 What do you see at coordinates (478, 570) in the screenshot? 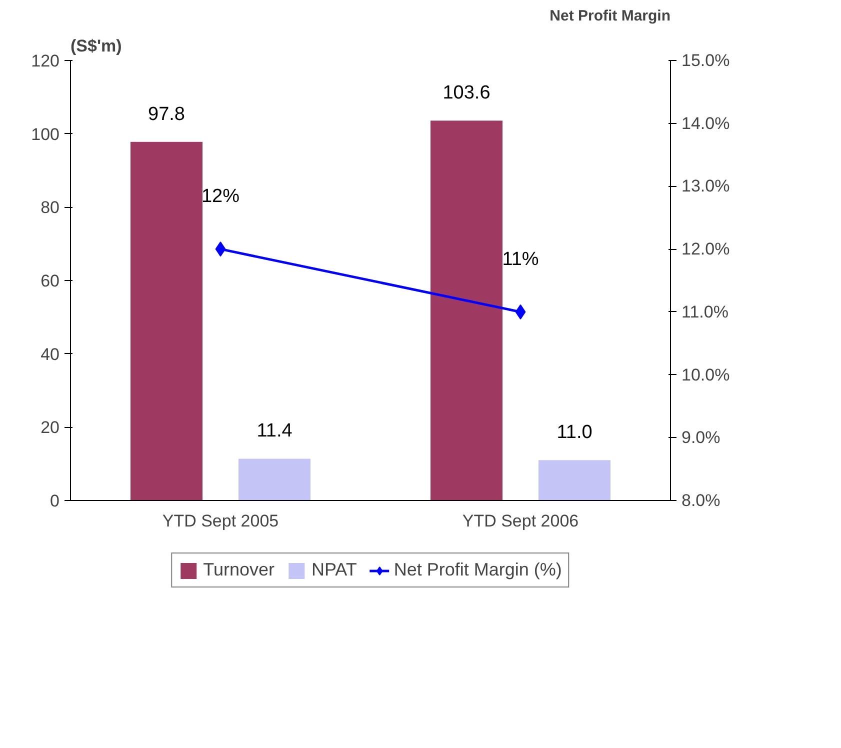
I see `legend-label: Net Profit Margin (%)` at bounding box center [478, 570].